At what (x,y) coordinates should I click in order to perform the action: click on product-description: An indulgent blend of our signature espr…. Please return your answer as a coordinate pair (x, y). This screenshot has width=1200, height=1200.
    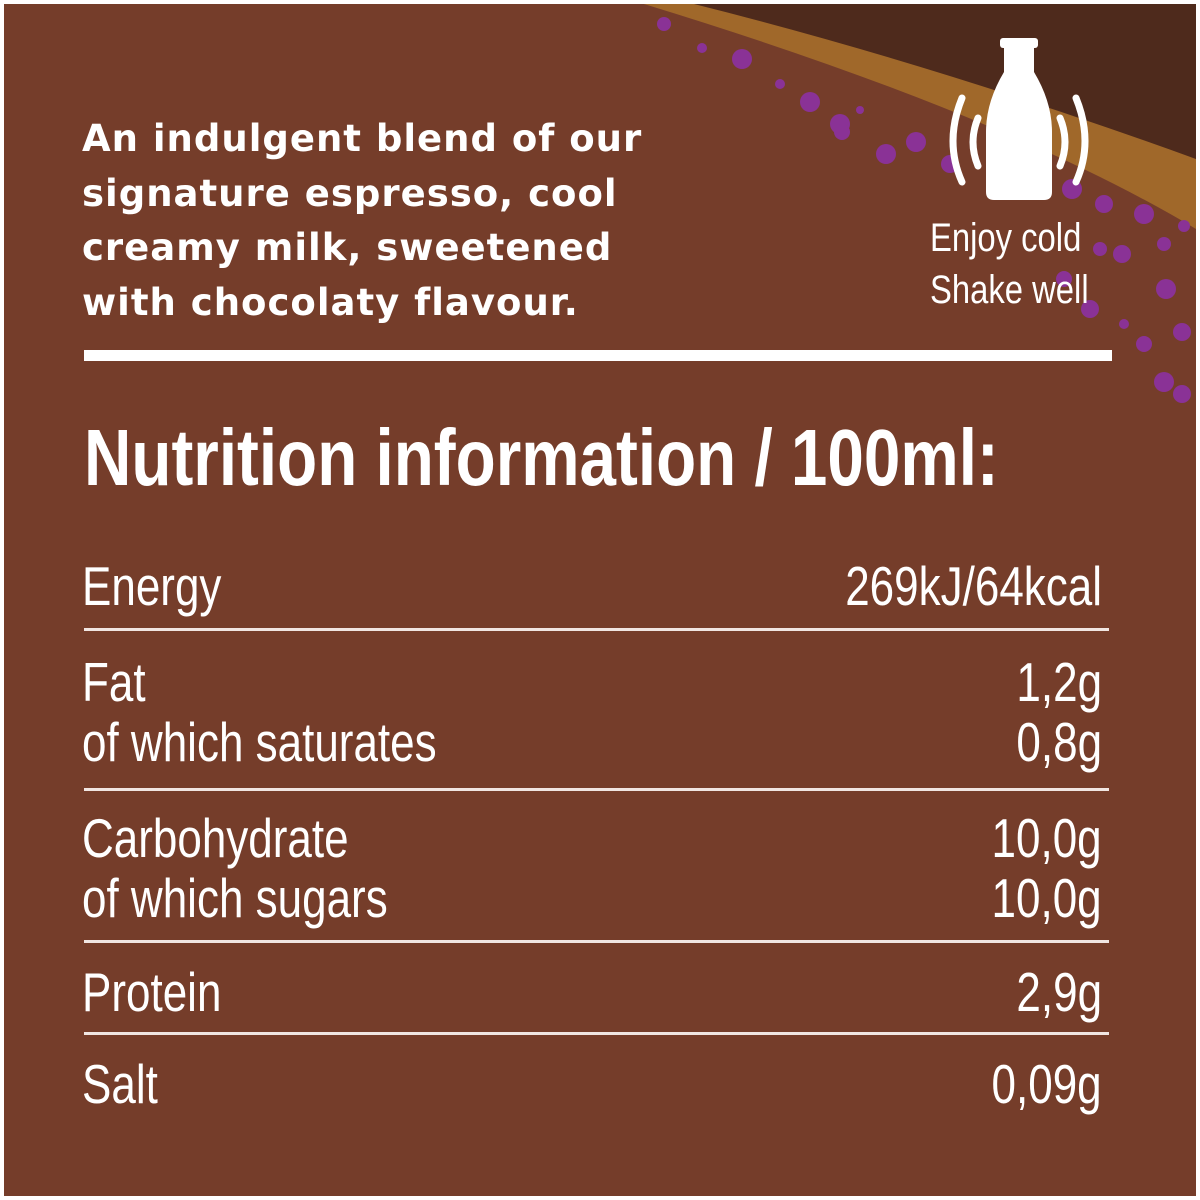
    Looking at the image, I should click on (362, 221).